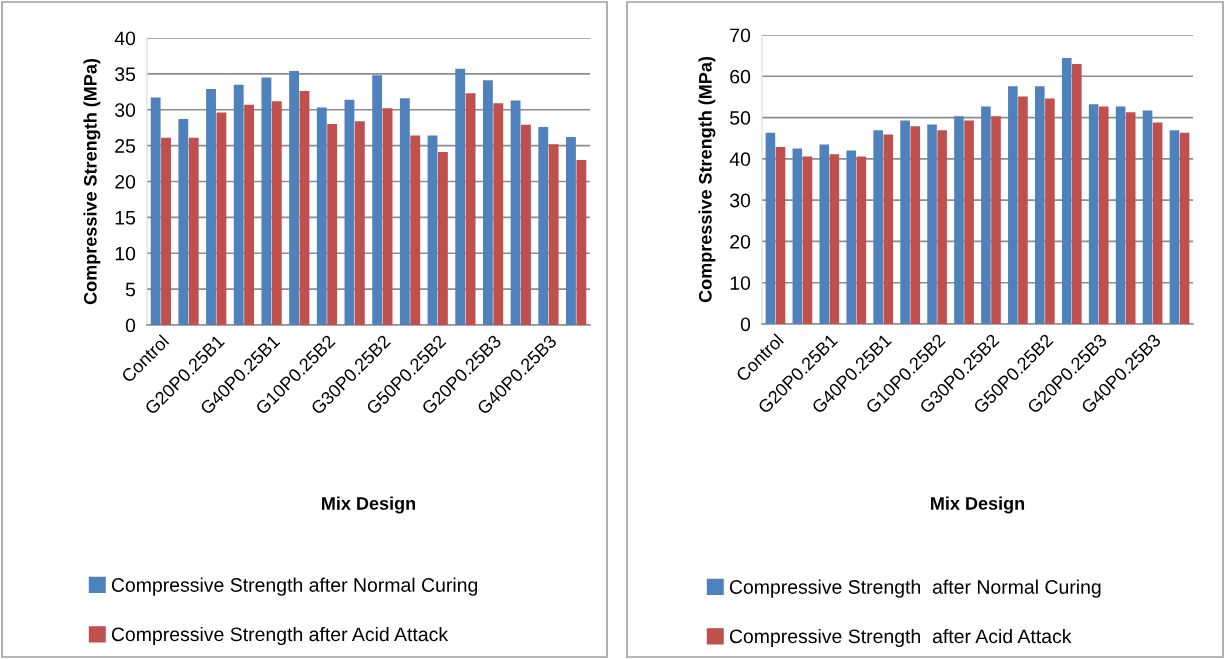  What do you see at coordinates (125, 74) in the screenshot?
I see `y-tick-label: 35` at bounding box center [125, 74].